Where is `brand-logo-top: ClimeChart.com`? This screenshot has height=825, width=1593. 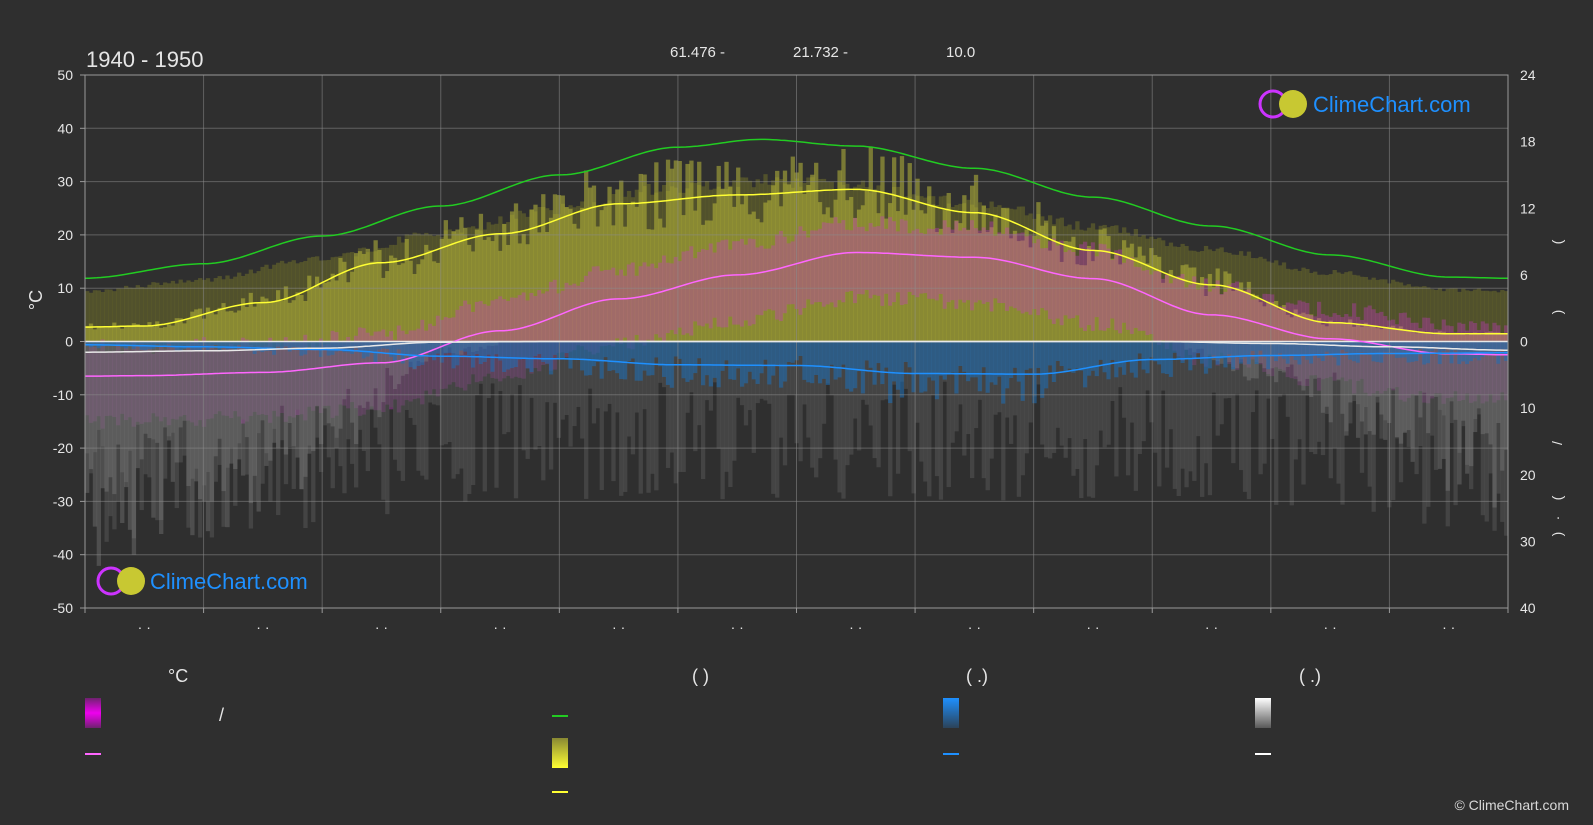 brand-logo-top: ClimeChart.com is located at coordinates (1364, 104).